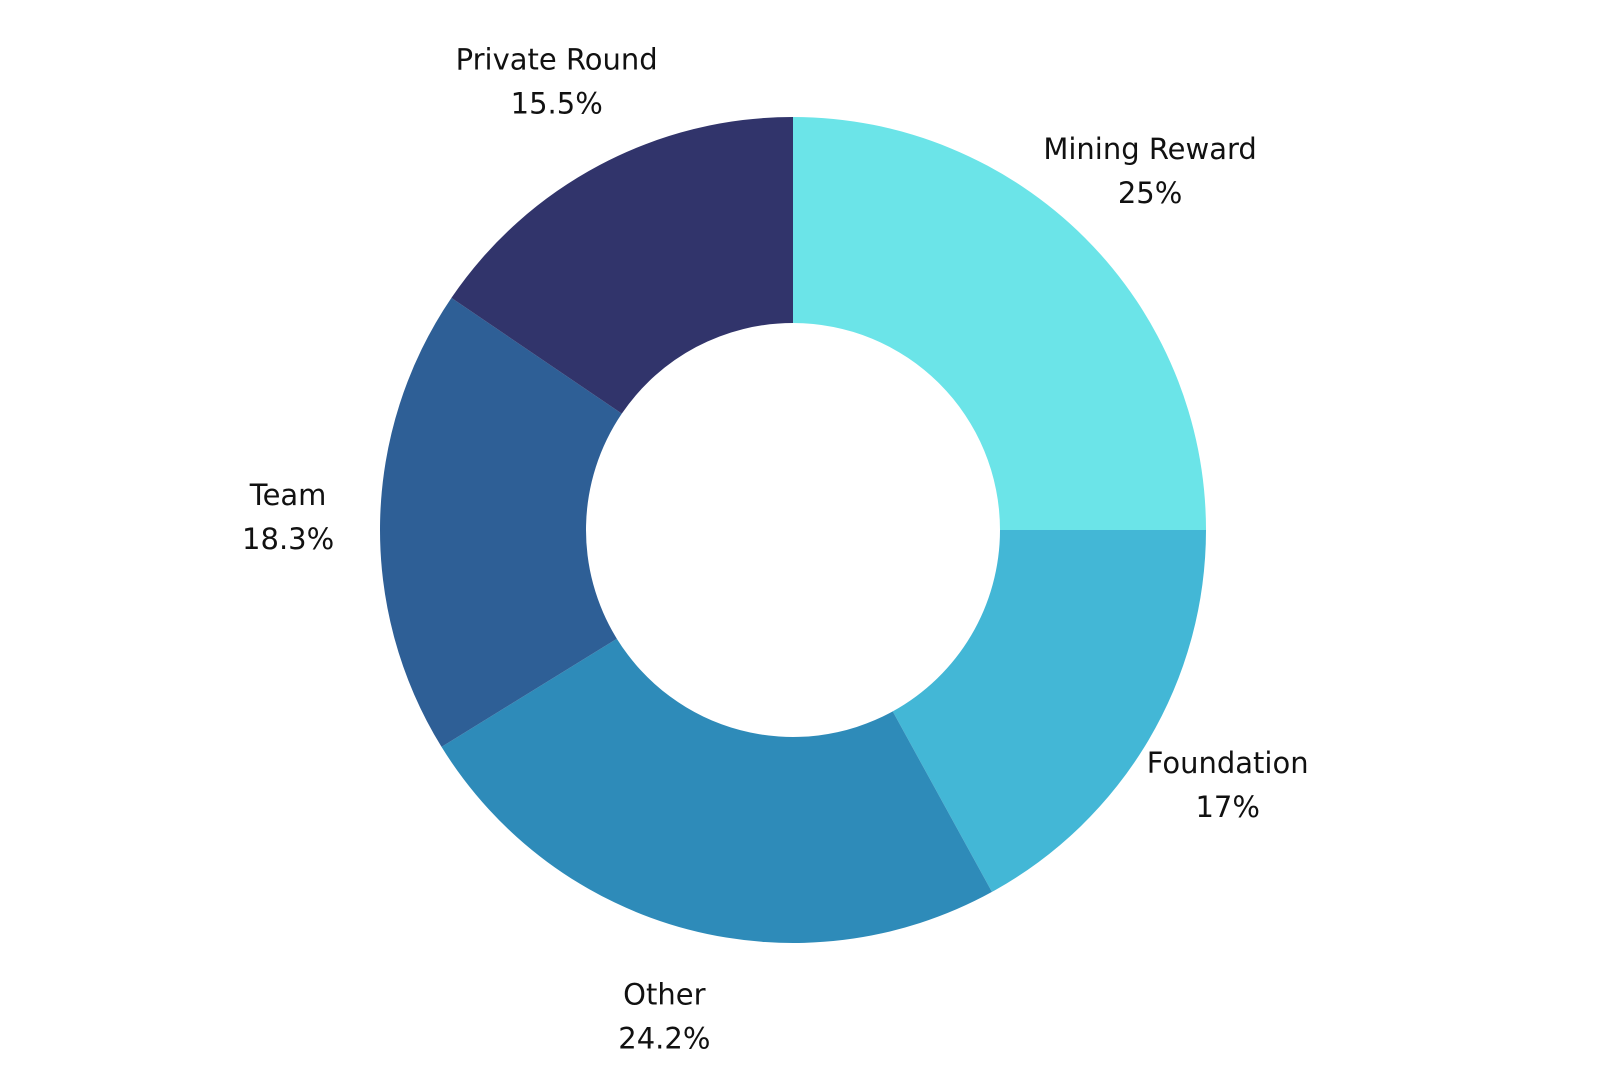 This screenshot has width=1600, height=1067. I want to click on slice-label: Mining Reward, so click(1150, 149).